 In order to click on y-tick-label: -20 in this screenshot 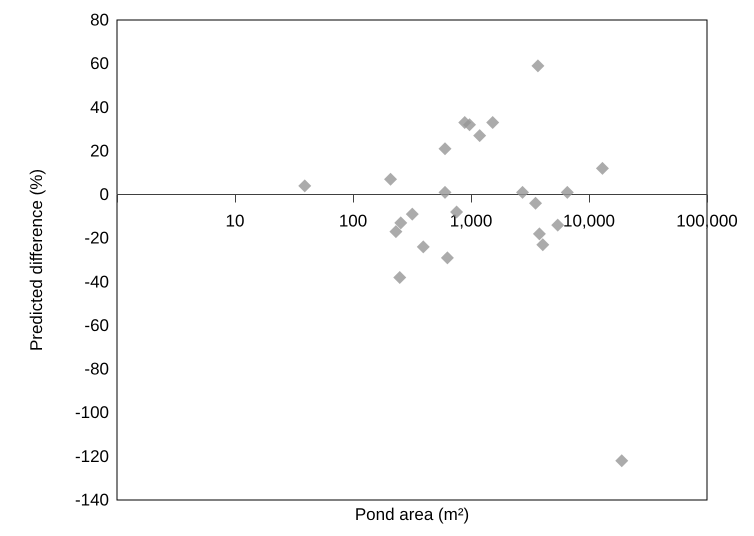, I will do `click(96, 238)`.